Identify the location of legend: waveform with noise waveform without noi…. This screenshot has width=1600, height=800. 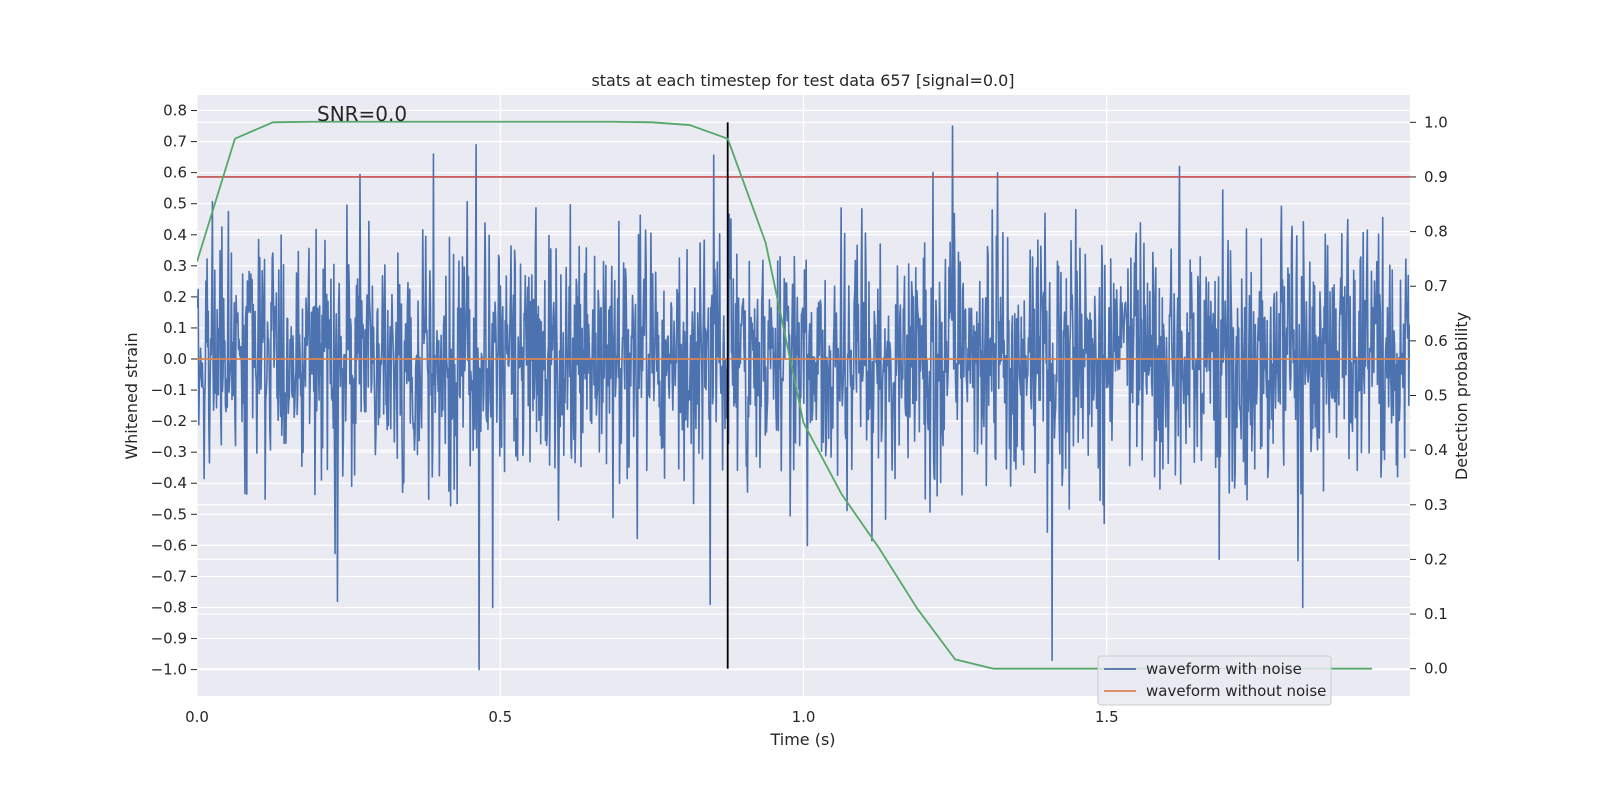
(1214, 680).